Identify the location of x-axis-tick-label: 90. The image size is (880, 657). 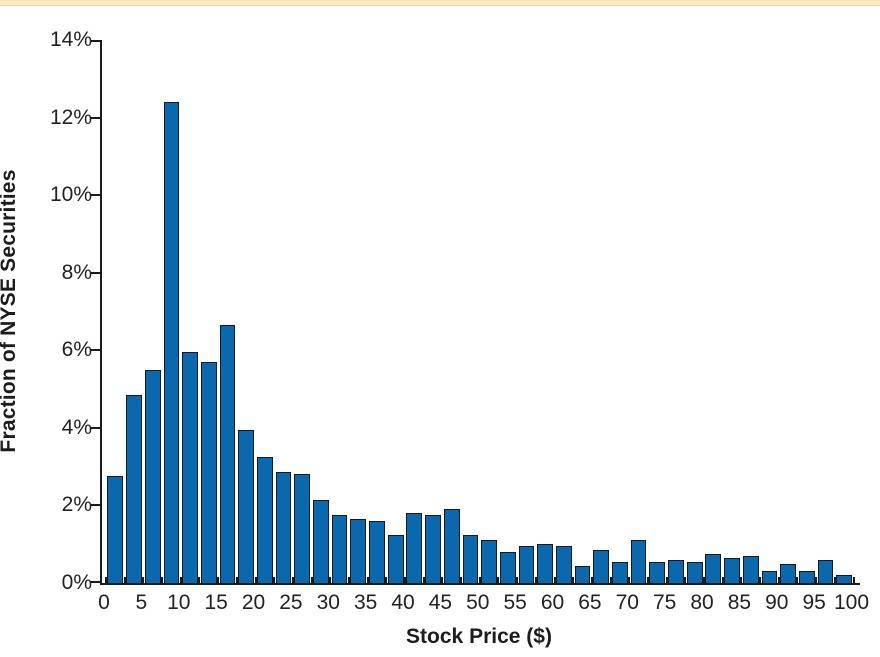
(777, 602).